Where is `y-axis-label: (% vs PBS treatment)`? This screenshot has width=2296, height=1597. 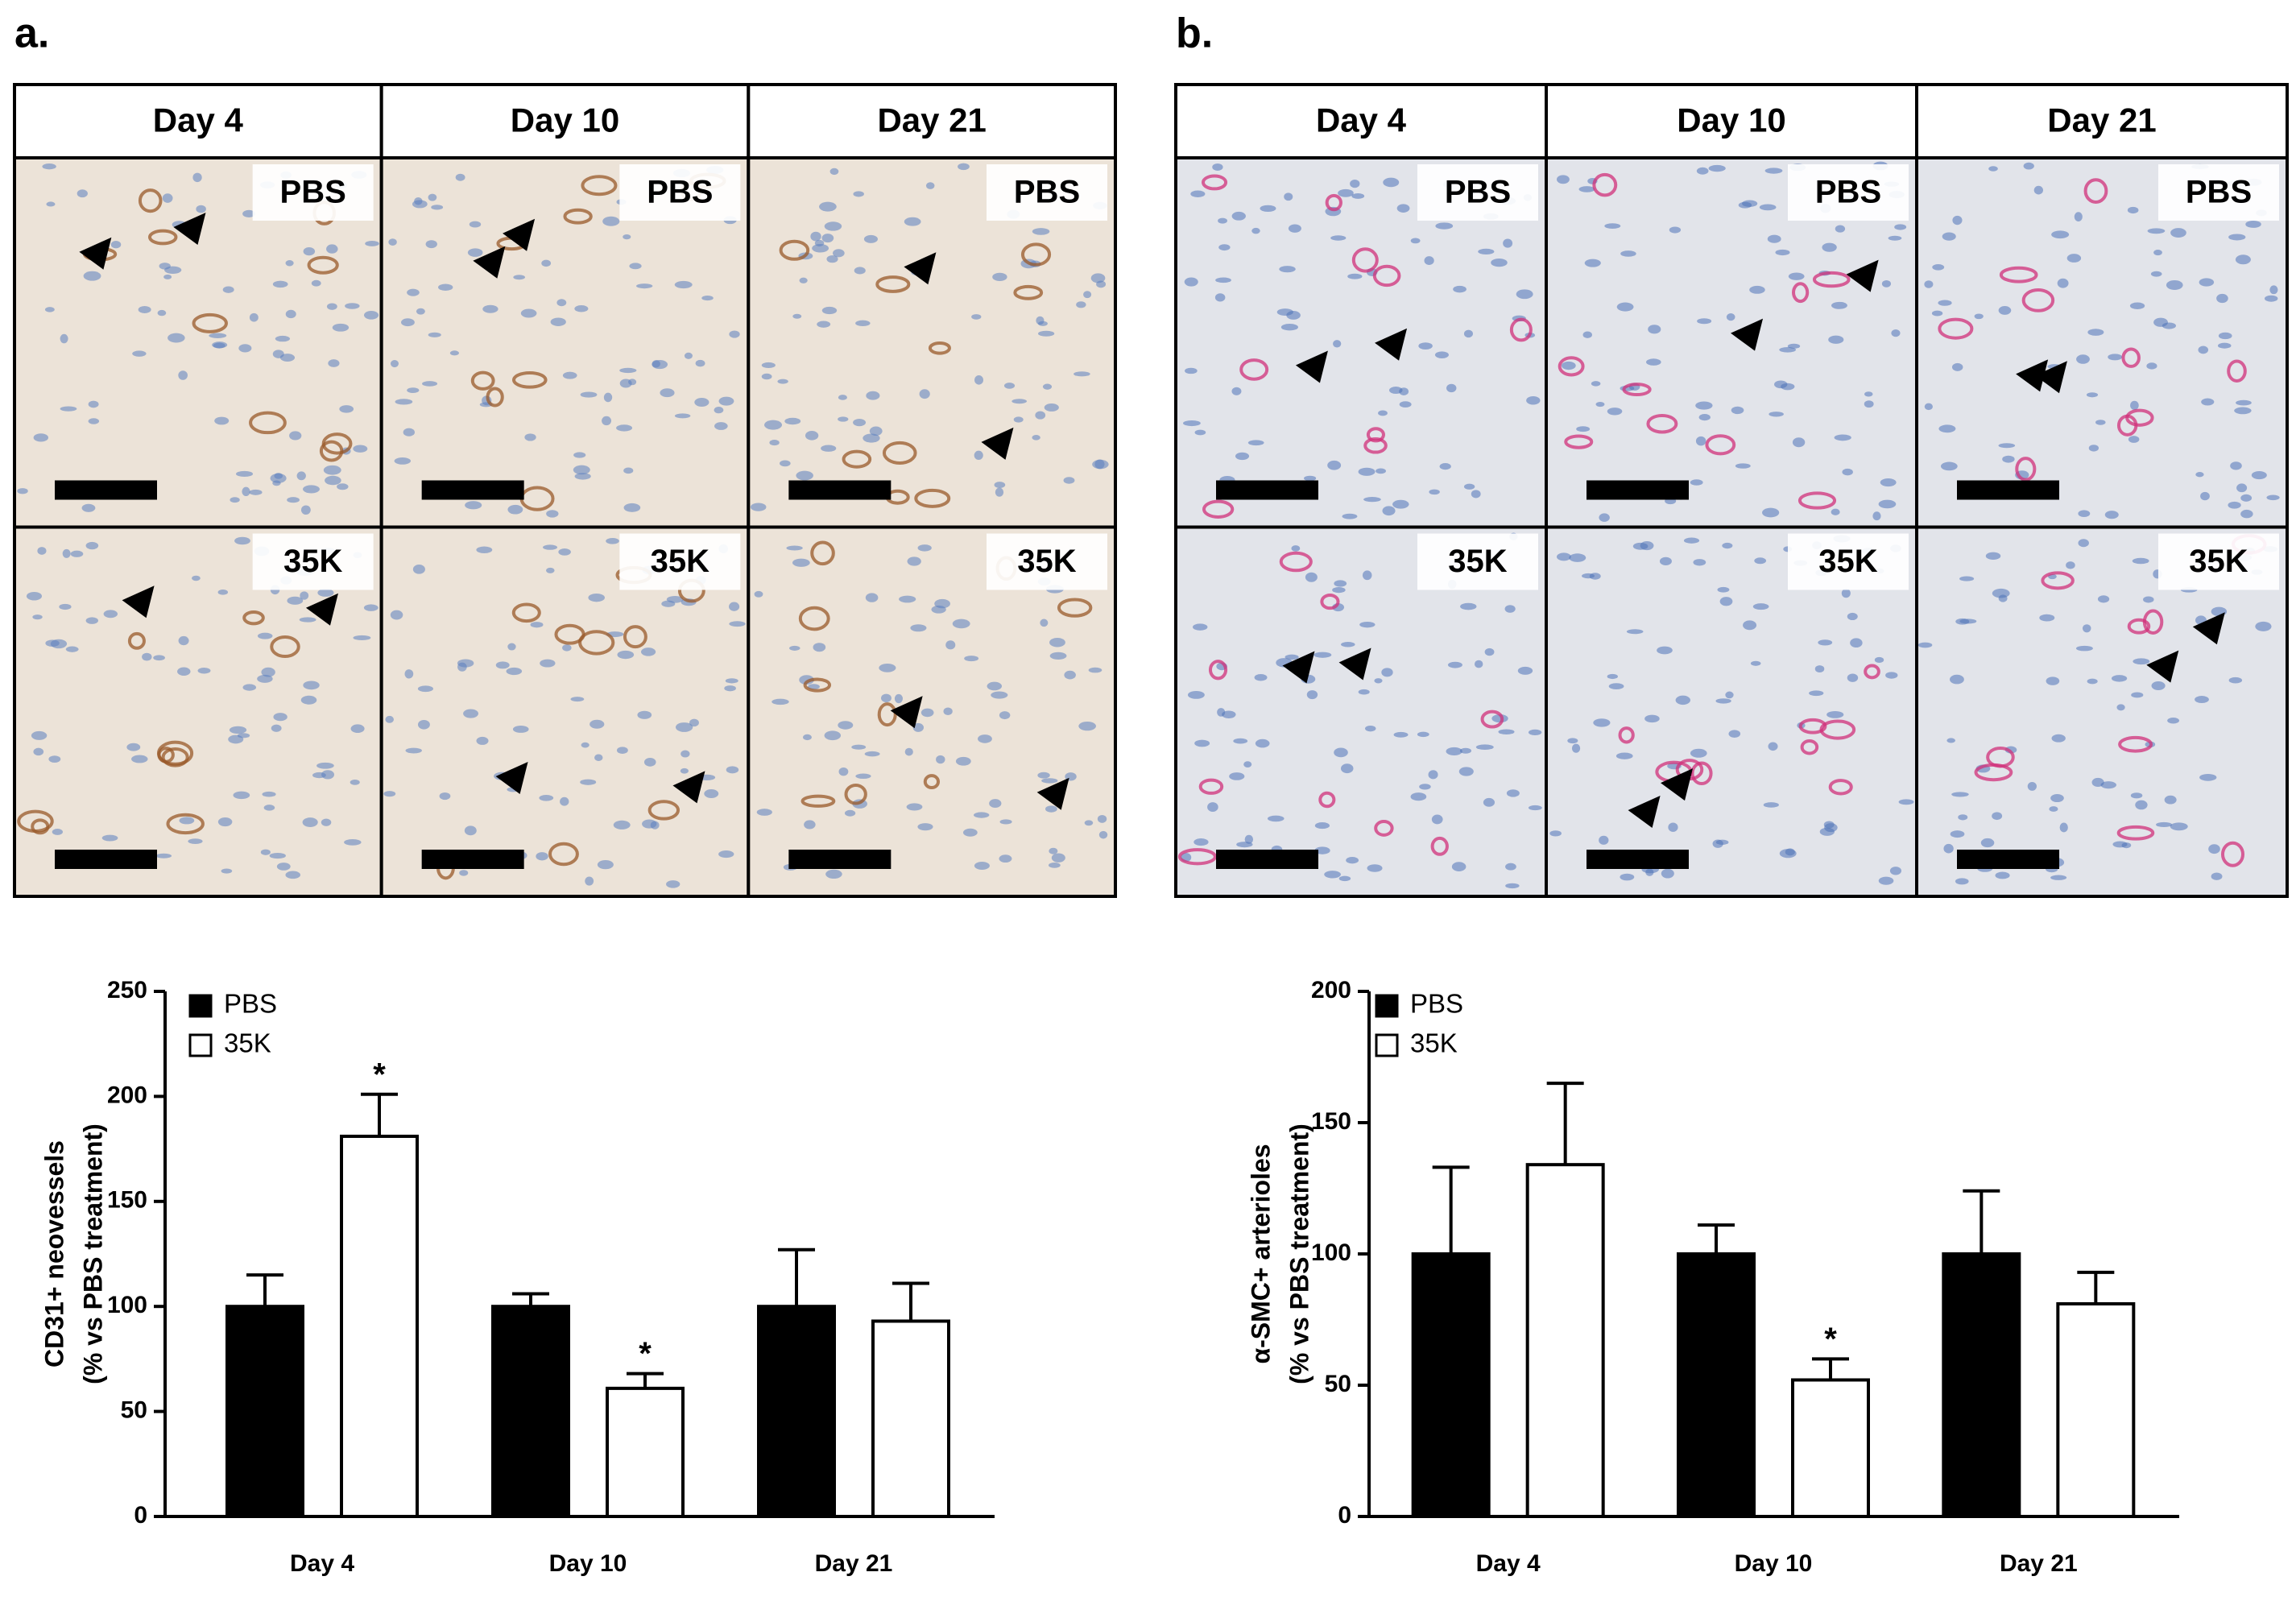
y-axis-label: (% vs PBS treatment) is located at coordinates (1299, 1253).